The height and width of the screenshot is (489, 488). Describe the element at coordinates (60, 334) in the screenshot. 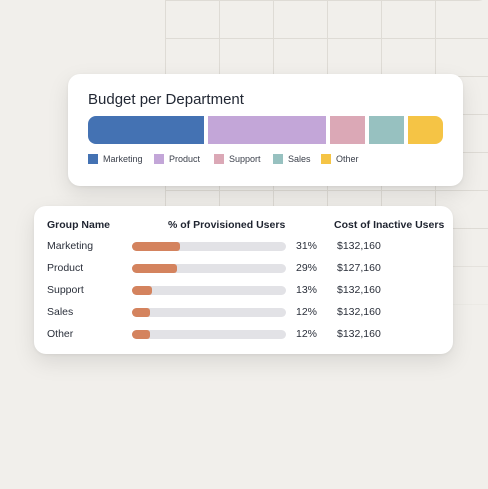

I see `row-group-name: Other` at that location.